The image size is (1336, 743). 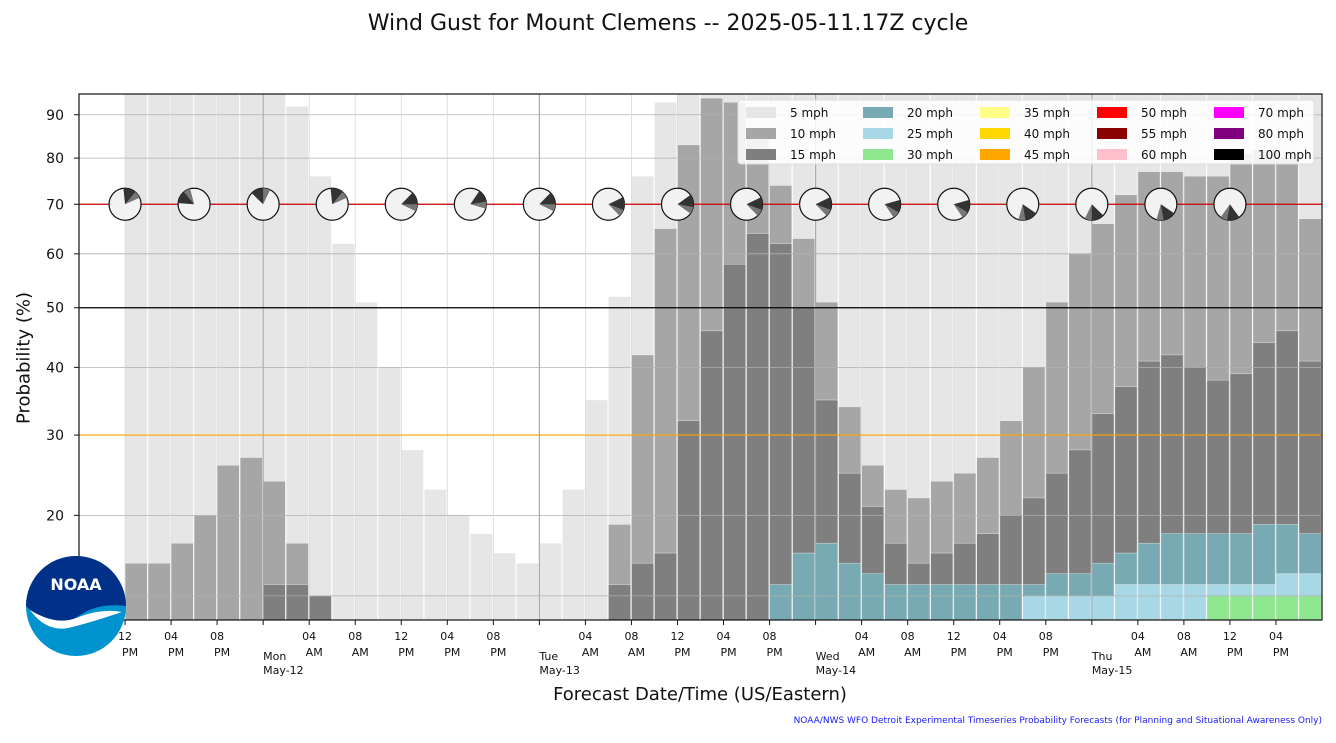 What do you see at coordinates (76, 606) in the screenshot?
I see `noaa-logo: NOAA` at bounding box center [76, 606].